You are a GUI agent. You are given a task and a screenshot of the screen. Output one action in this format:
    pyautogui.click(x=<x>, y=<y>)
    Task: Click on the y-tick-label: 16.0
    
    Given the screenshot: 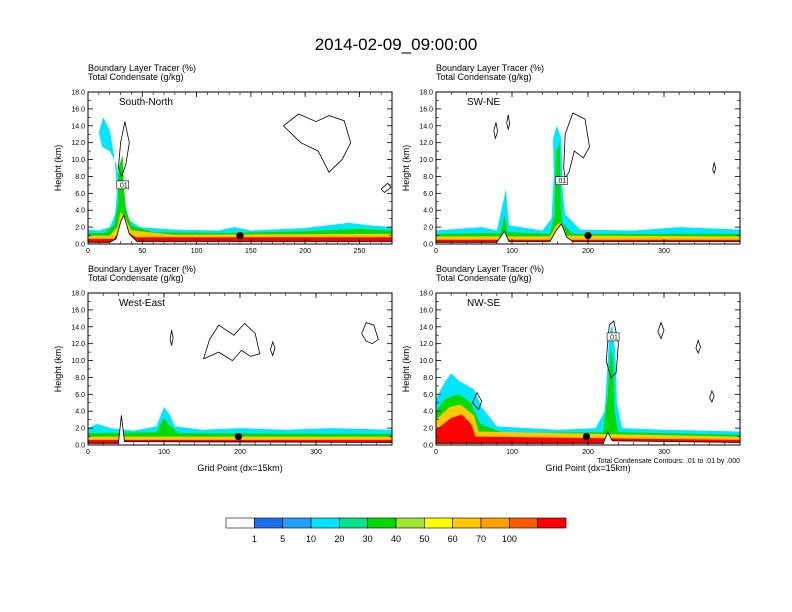 What is the action you would take?
    pyautogui.click(x=426, y=310)
    